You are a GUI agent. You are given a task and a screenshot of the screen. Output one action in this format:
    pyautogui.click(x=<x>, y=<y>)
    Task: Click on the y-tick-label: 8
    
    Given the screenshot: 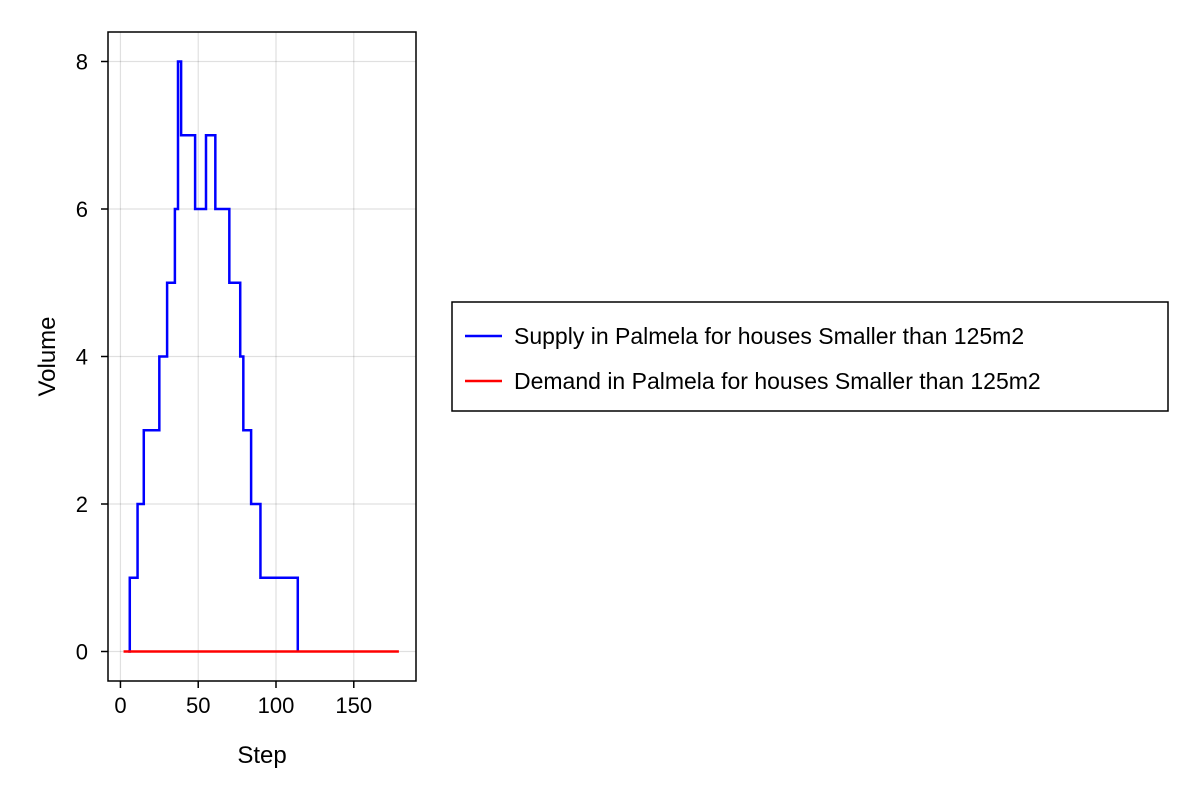 What is the action you would take?
    pyautogui.click(x=82, y=62)
    